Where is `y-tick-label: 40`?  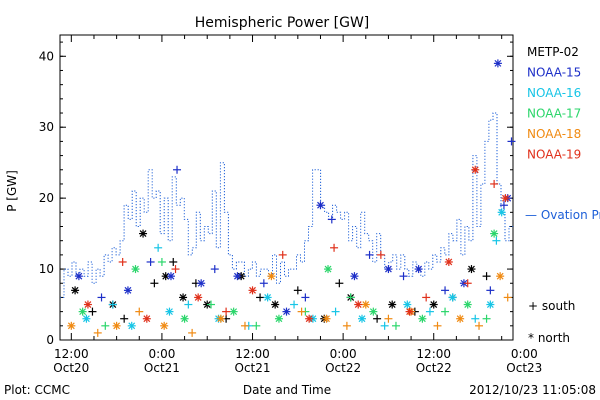
y-tick-label: 40 is located at coordinates (46, 56).